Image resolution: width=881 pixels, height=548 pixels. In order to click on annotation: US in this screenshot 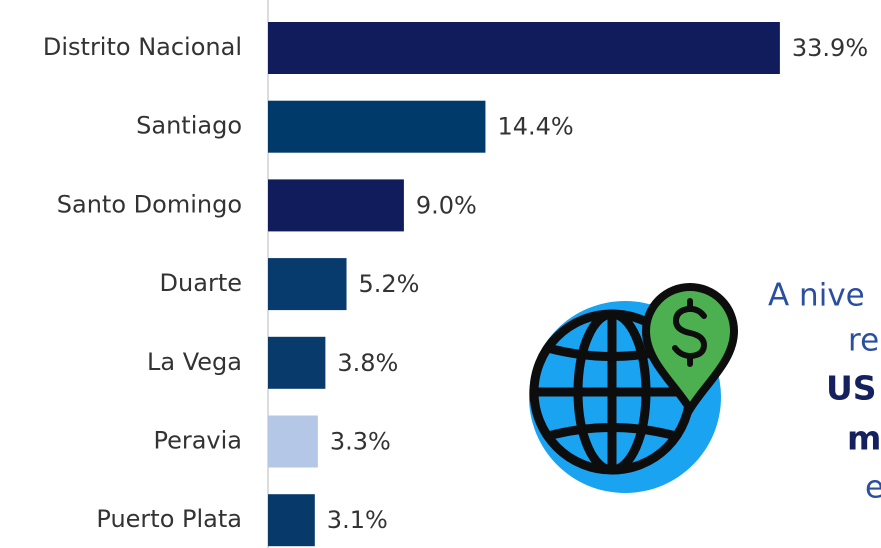, I will do `click(851, 388)`.